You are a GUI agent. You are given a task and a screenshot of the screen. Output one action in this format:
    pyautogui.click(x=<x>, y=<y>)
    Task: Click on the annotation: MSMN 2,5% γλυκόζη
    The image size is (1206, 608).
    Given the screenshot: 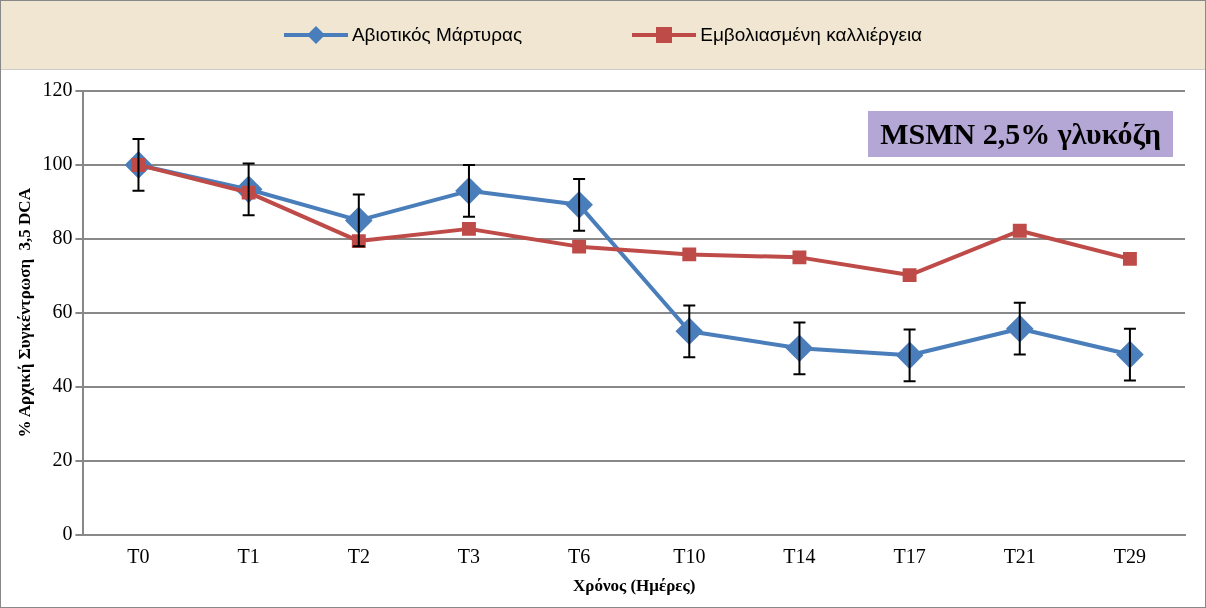 What is the action you would take?
    pyautogui.click(x=1020, y=134)
    